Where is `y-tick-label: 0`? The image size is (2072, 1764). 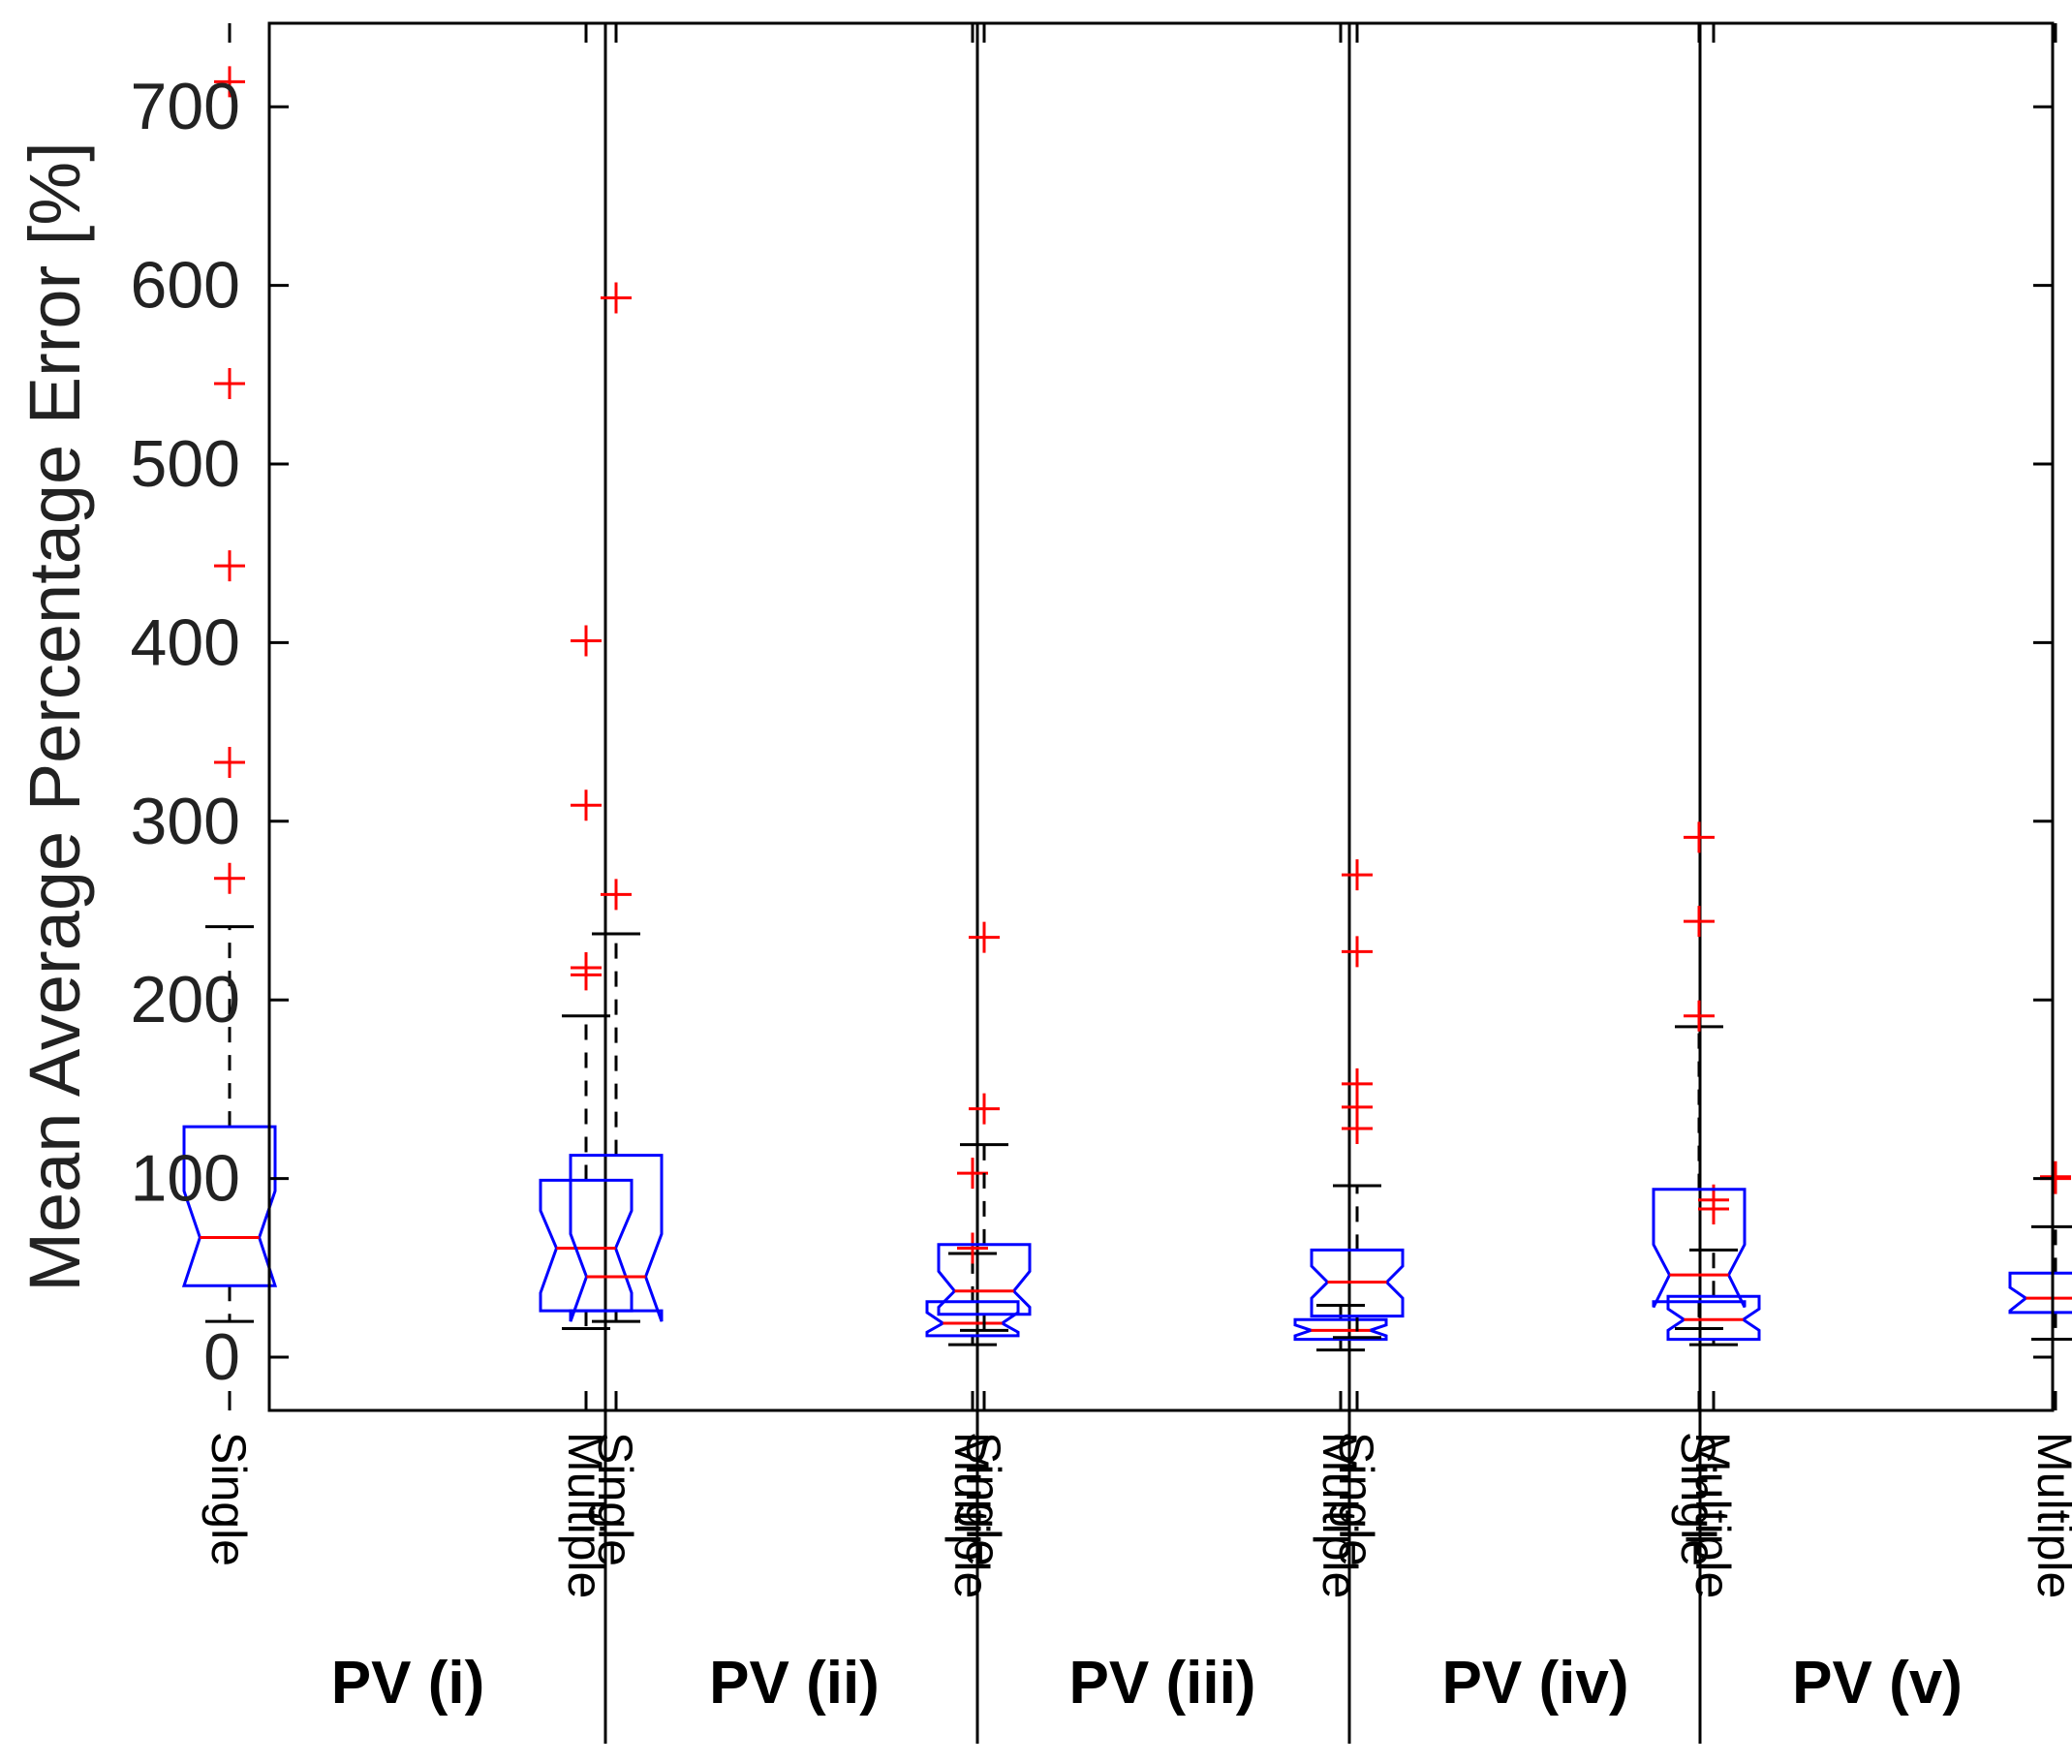
y-tick-label: 0 is located at coordinates (221, 1357).